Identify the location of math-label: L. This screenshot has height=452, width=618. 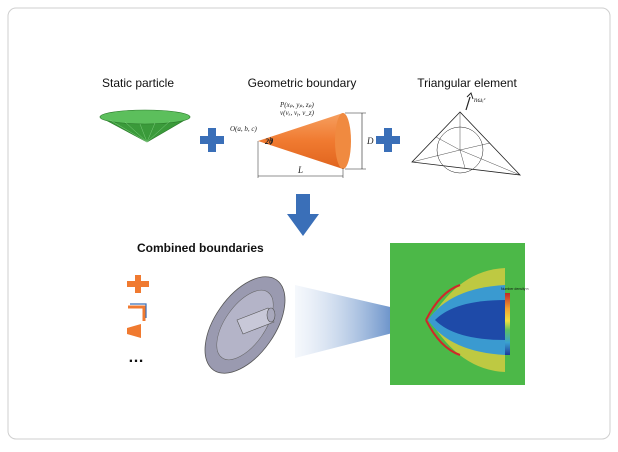
(300, 170).